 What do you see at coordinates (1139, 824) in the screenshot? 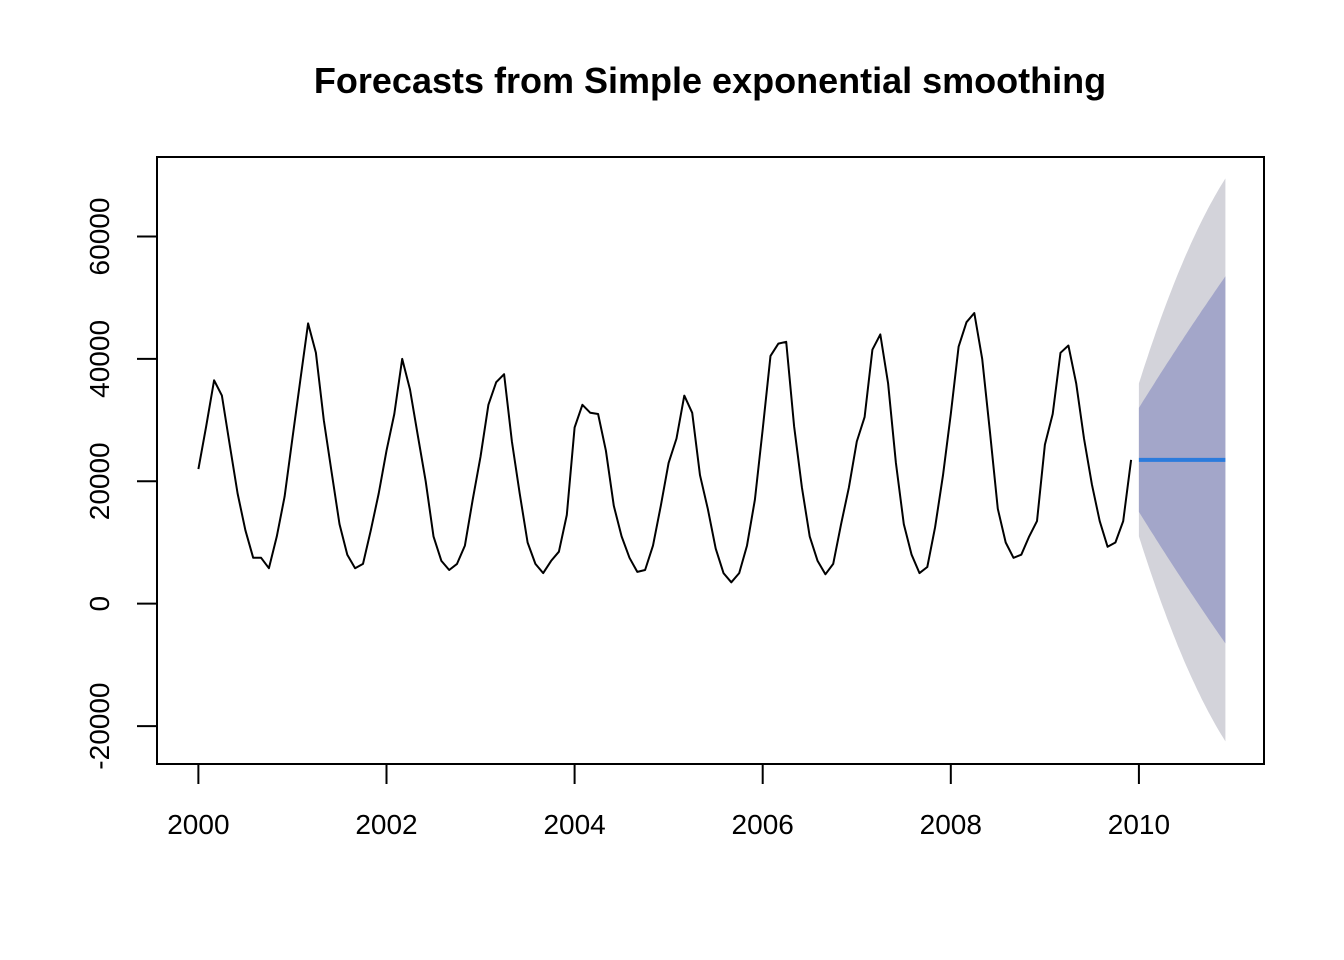
I see `x-tick-label: 2010` at bounding box center [1139, 824].